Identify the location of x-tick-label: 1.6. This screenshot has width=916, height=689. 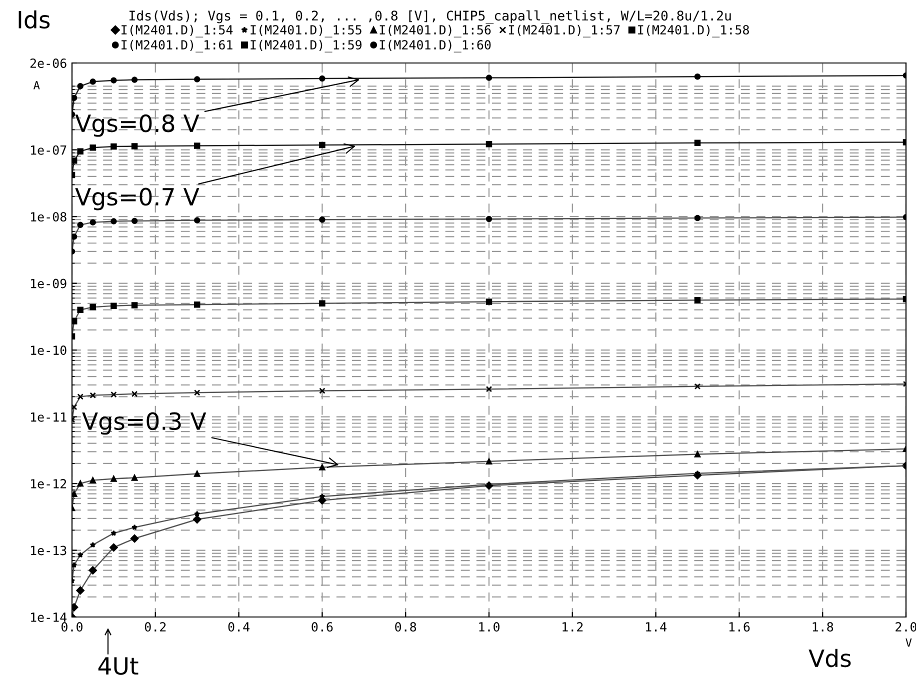
(739, 627).